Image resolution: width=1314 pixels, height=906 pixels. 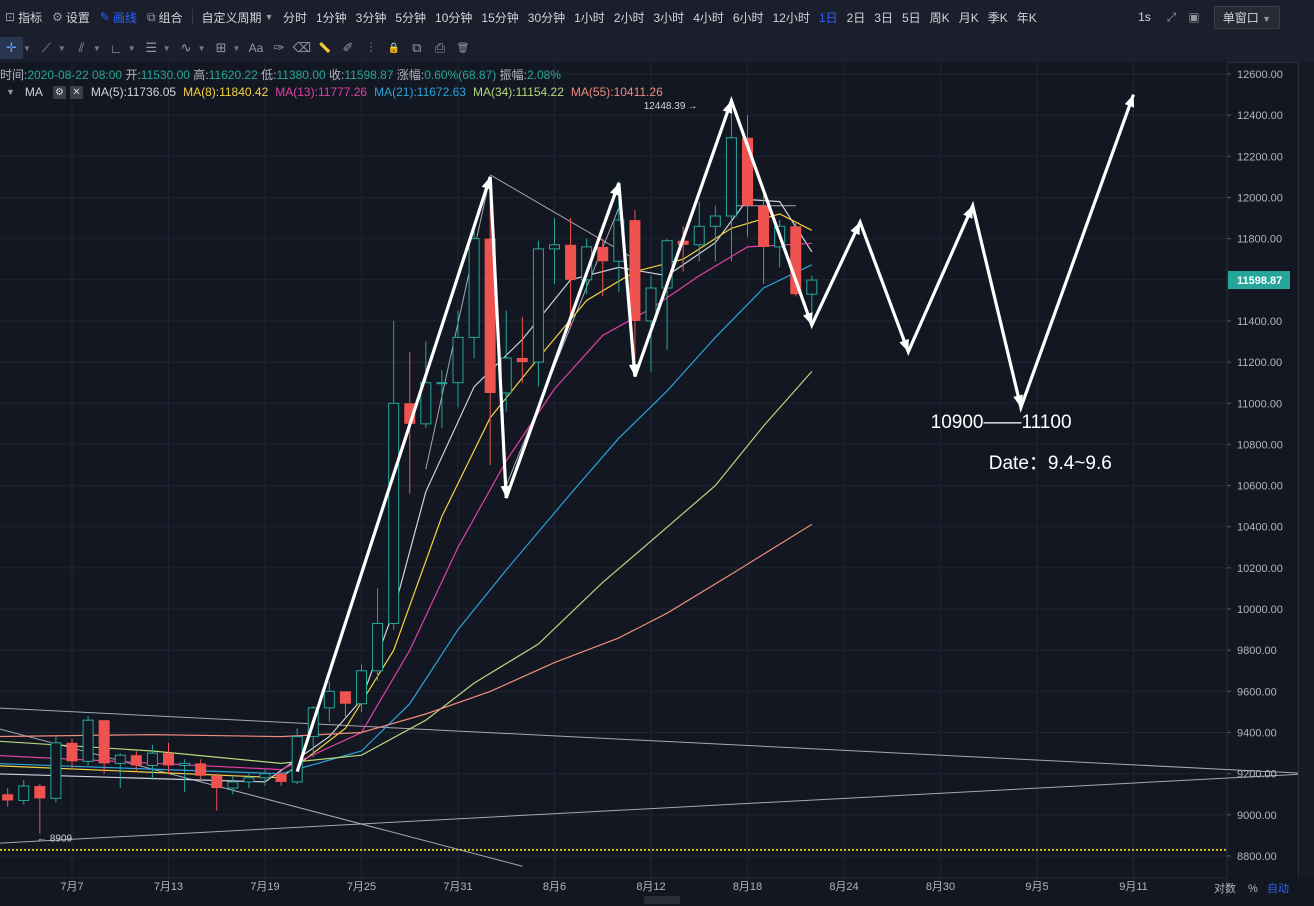 I want to click on period-tab: 3日, so click(x=883, y=17).